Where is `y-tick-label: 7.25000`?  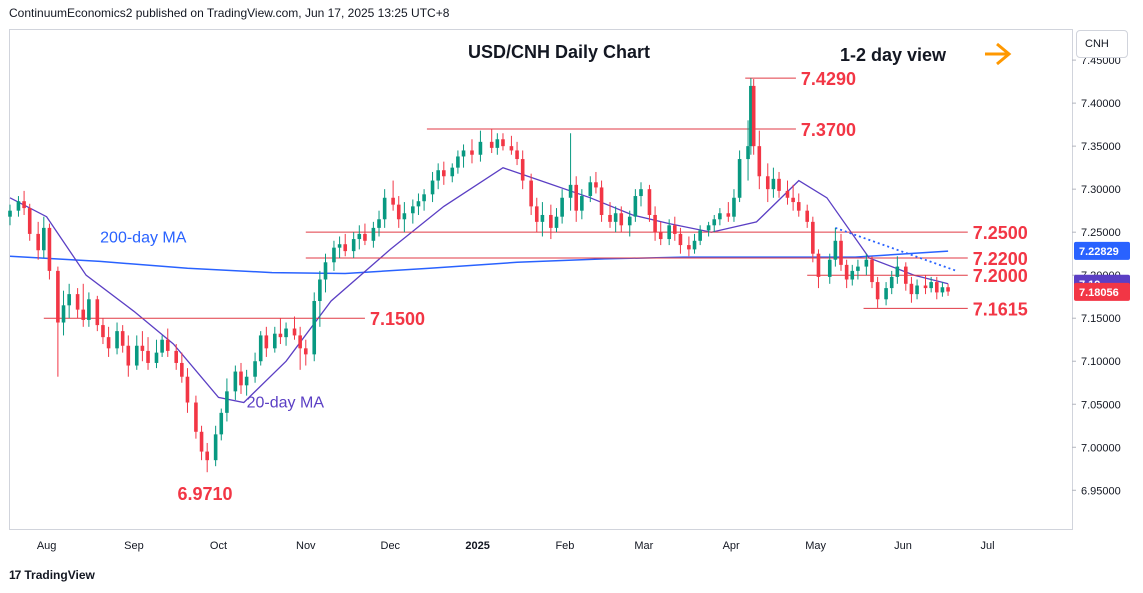 y-tick-label: 7.25000 is located at coordinates (1101, 233).